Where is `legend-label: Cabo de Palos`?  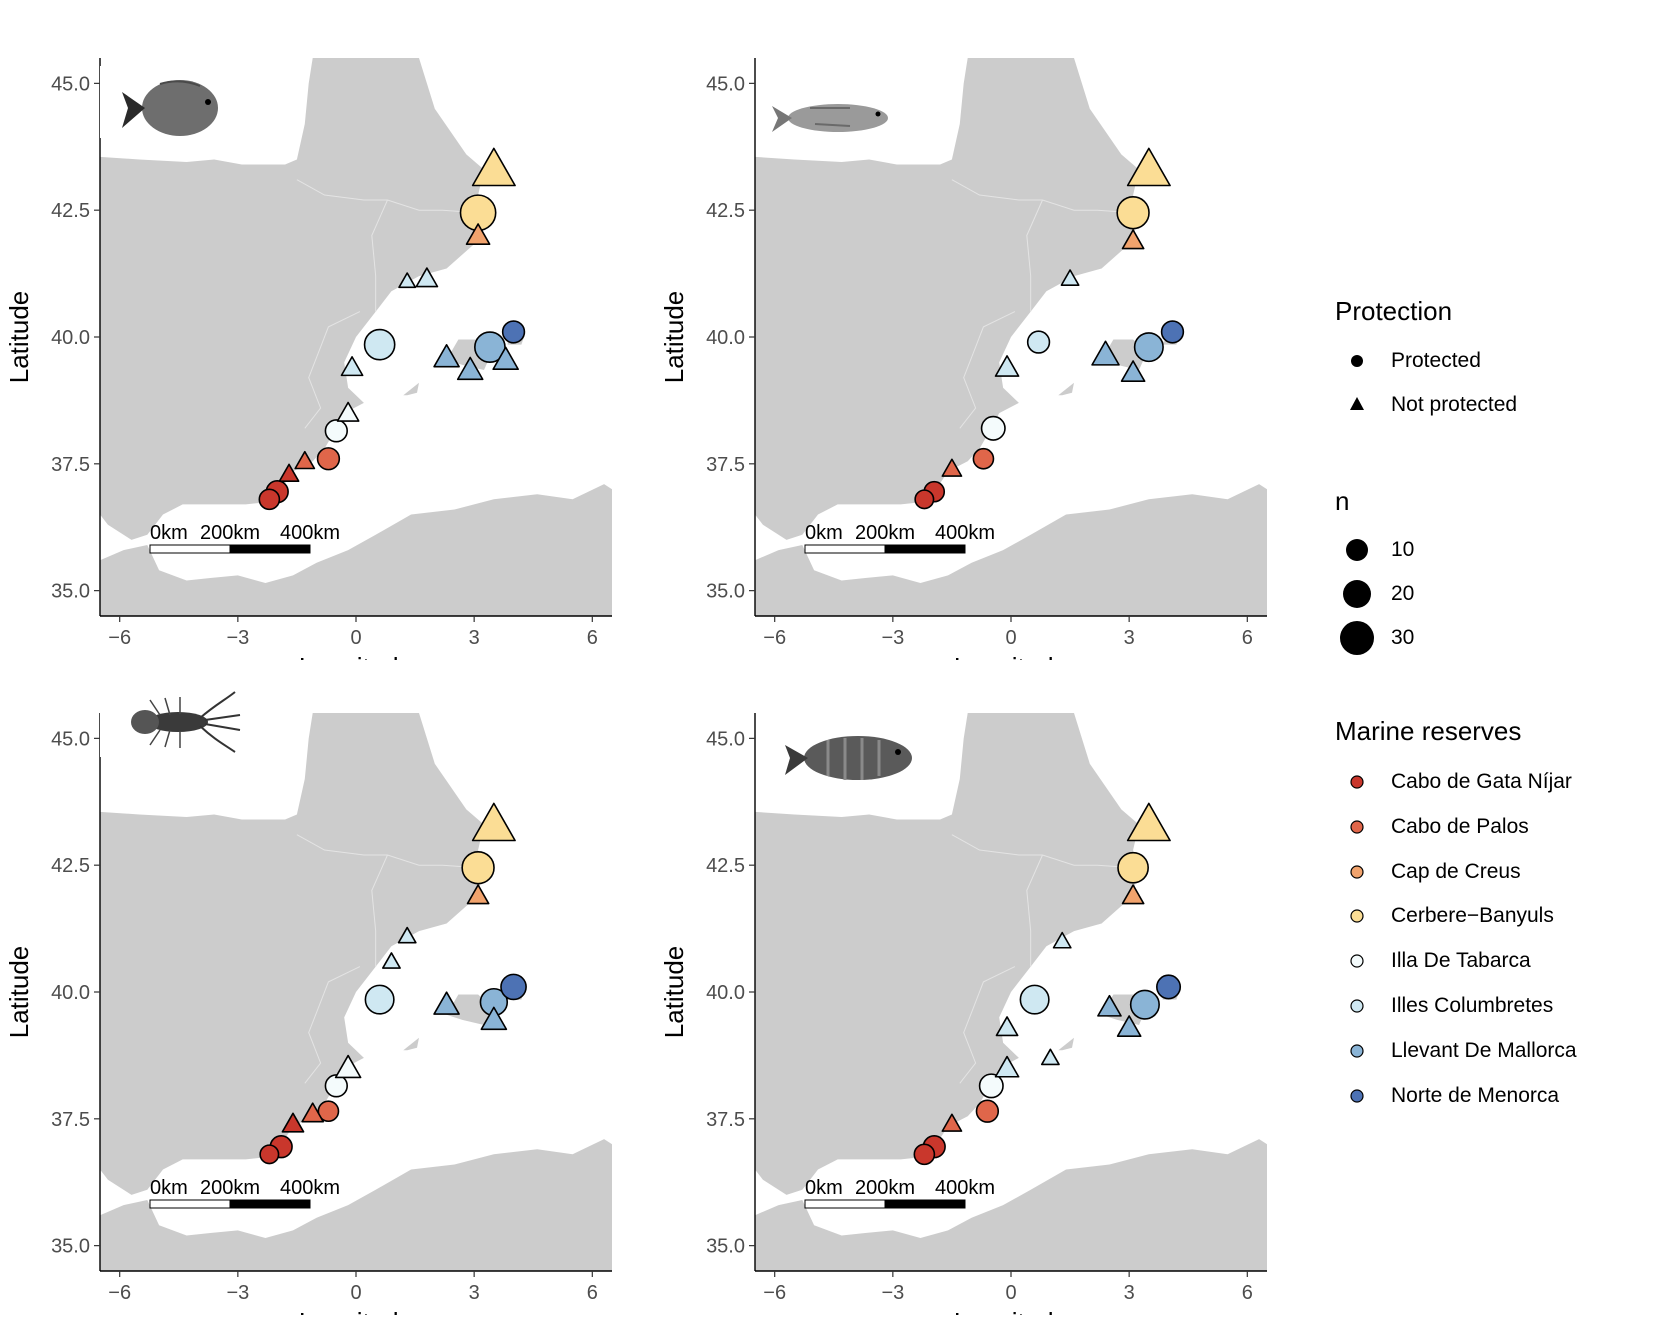
legend-label: Cabo de Palos is located at coordinates (1460, 826).